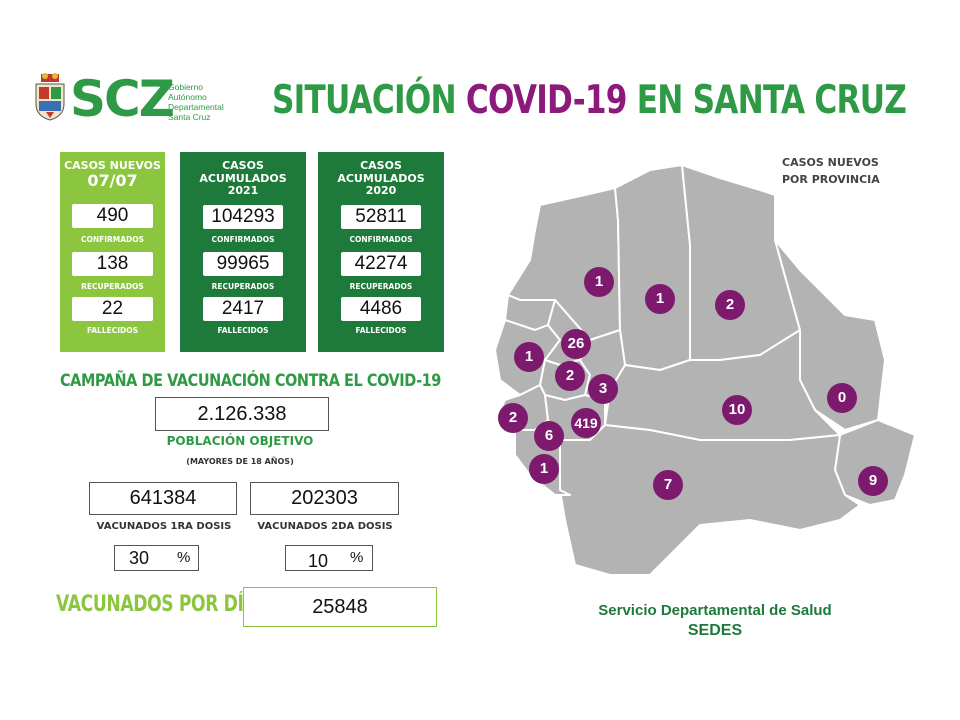  What do you see at coordinates (324, 498) in the screenshot?
I see `dosis2-value: 202303` at bounding box center [324, 498].